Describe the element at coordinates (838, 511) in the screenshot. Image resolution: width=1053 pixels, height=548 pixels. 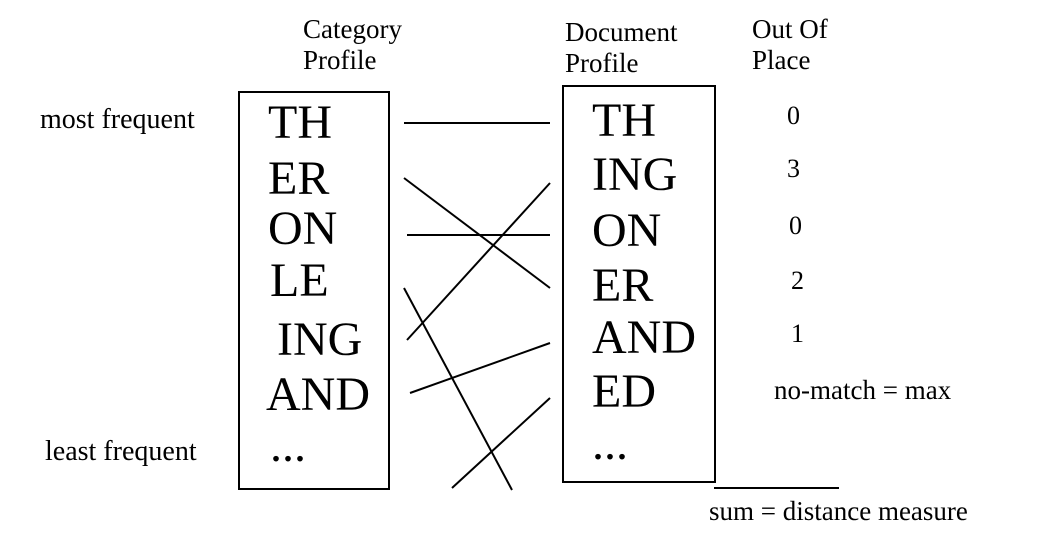
I see `sum-note: sum = distance measure` at that location.